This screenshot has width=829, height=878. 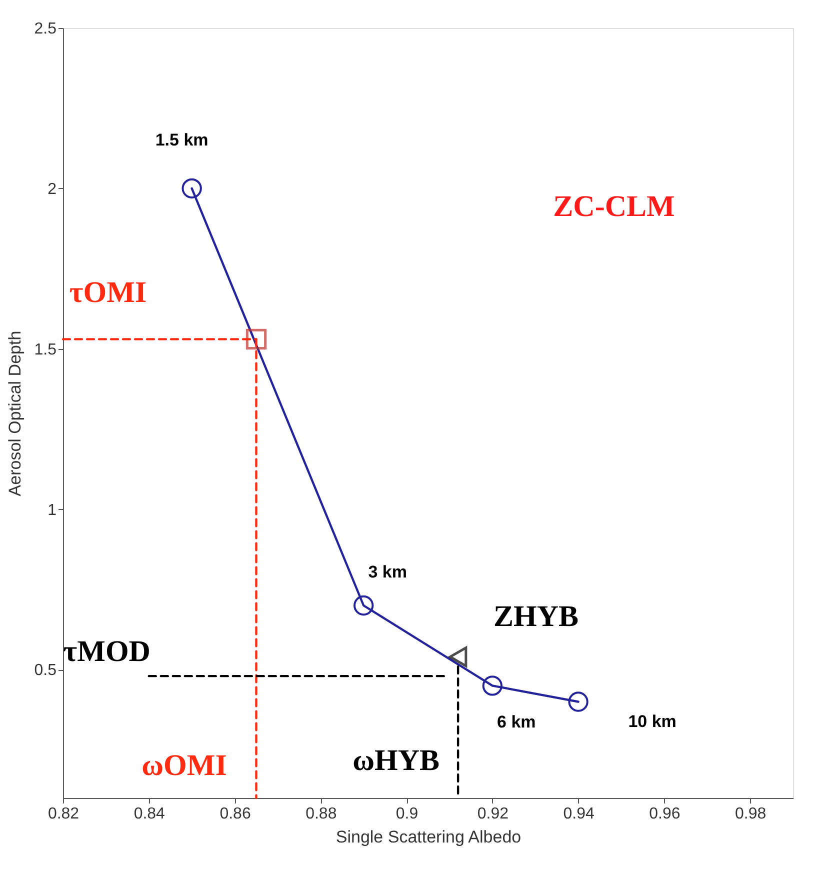 What do you see at coordinates (321, 814) in the screenshot?
I see `x-tick-label: 0.88` at bounding box center [321, 814].